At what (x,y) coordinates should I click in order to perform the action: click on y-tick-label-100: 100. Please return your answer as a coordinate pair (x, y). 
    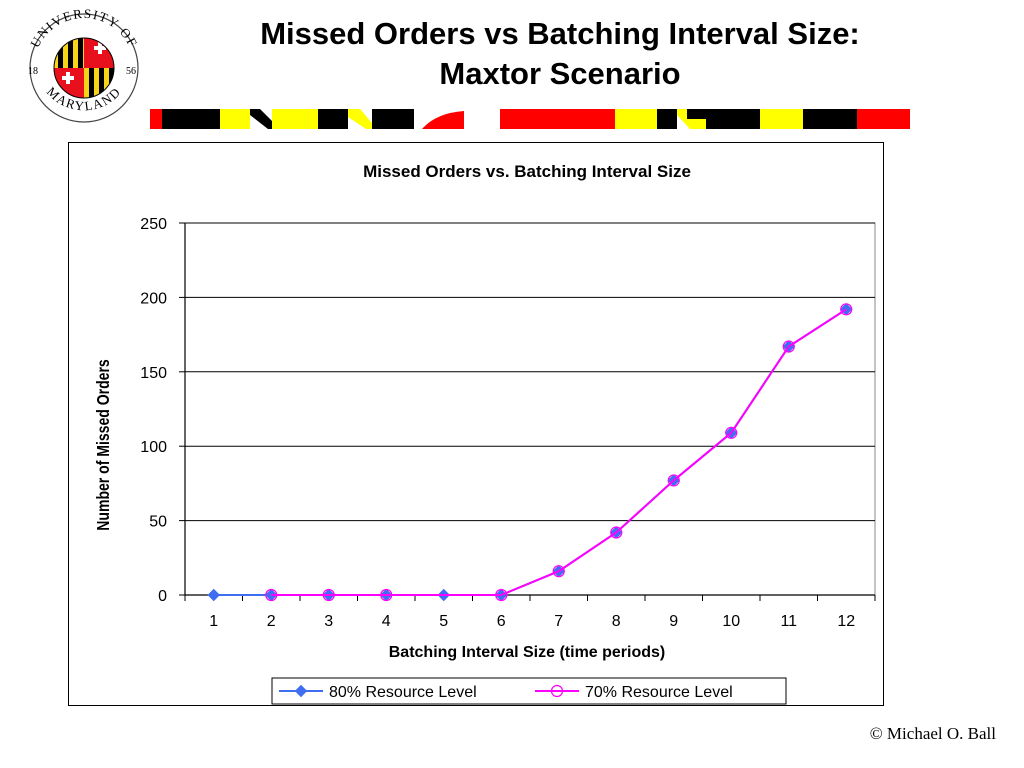
    Looking at the image, I should click on (153, 447).